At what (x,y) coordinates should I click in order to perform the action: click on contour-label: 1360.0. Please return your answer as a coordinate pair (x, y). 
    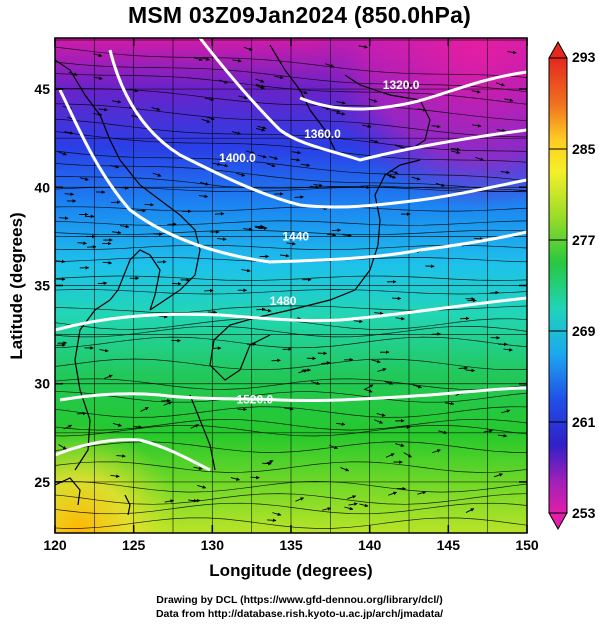
    Looking at the image, I should click on (322, 134).